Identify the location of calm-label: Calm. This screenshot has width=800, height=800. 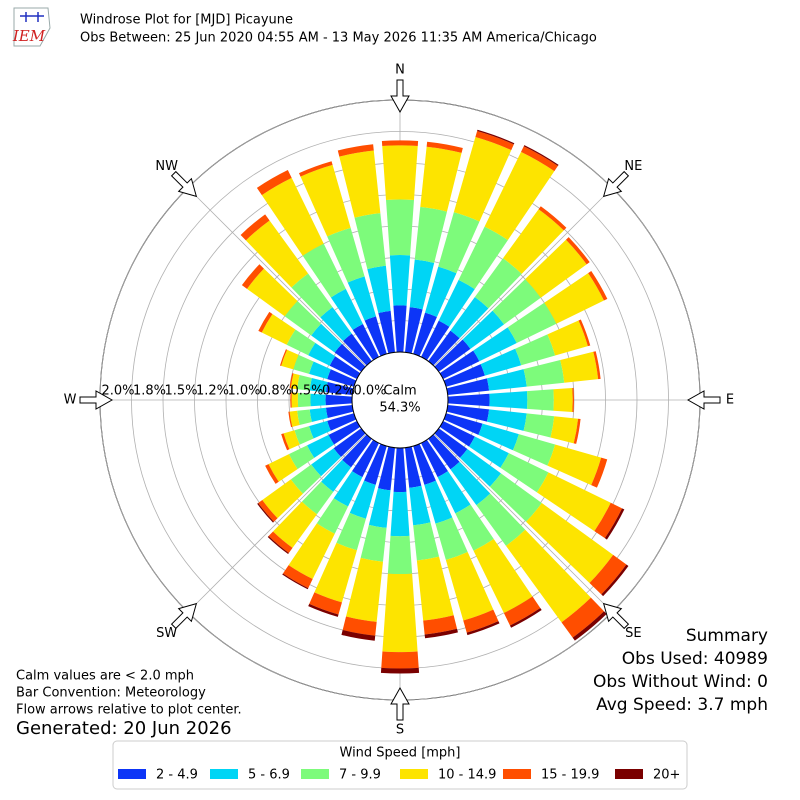
(399, 391).